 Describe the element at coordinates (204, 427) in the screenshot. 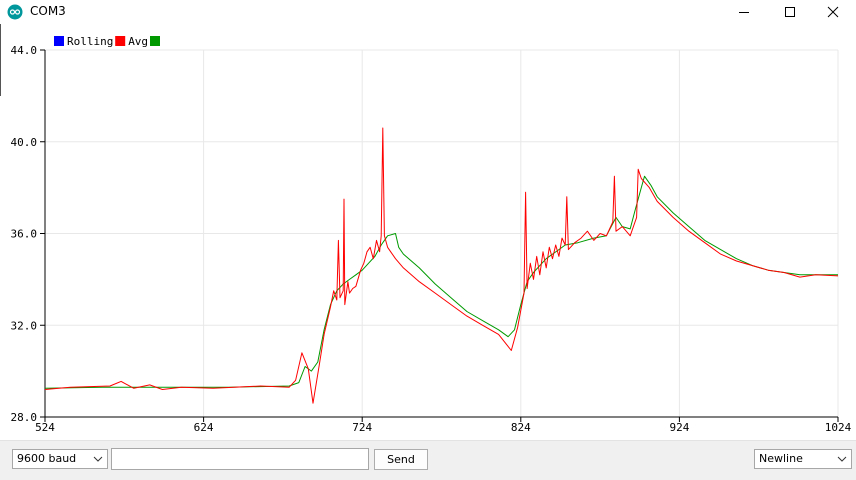

I see `x-tick-label: 624` at that location.